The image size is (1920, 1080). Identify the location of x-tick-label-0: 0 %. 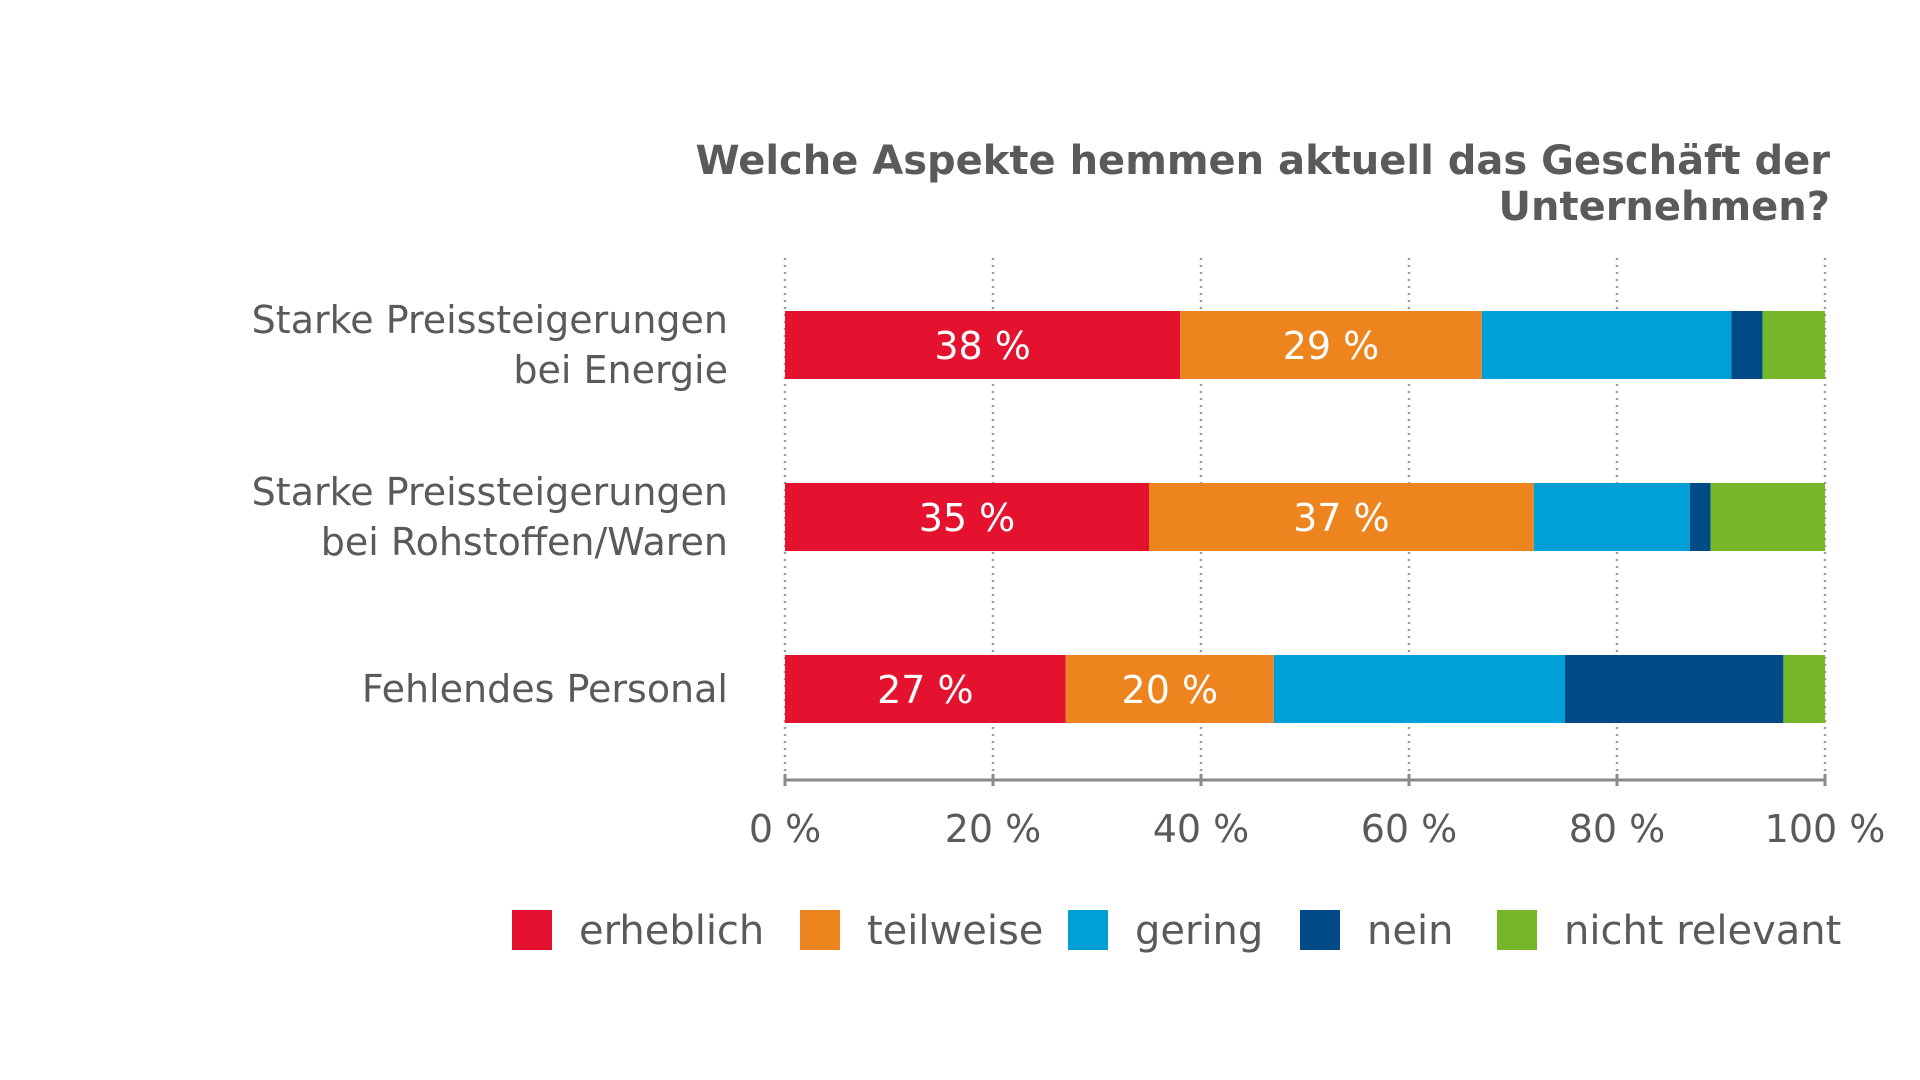
(785, 829).